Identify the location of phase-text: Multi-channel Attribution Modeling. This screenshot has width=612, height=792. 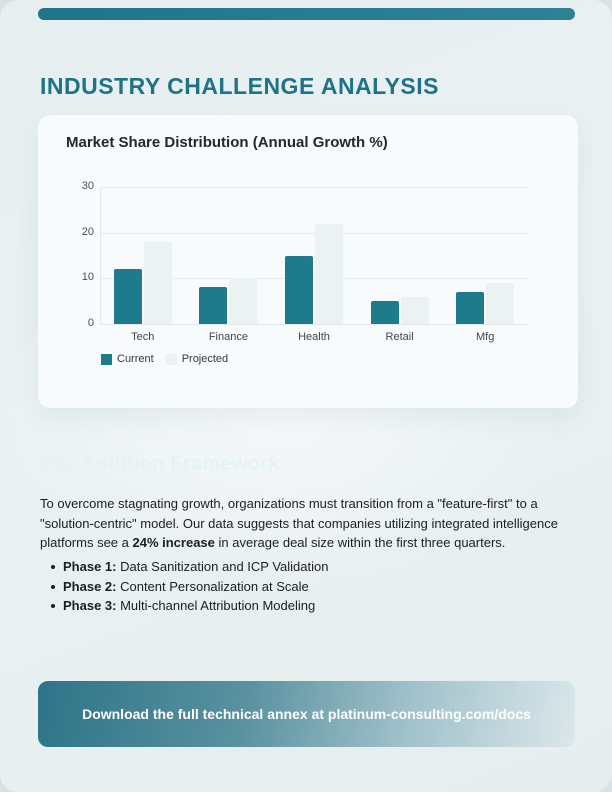
(216, 606).